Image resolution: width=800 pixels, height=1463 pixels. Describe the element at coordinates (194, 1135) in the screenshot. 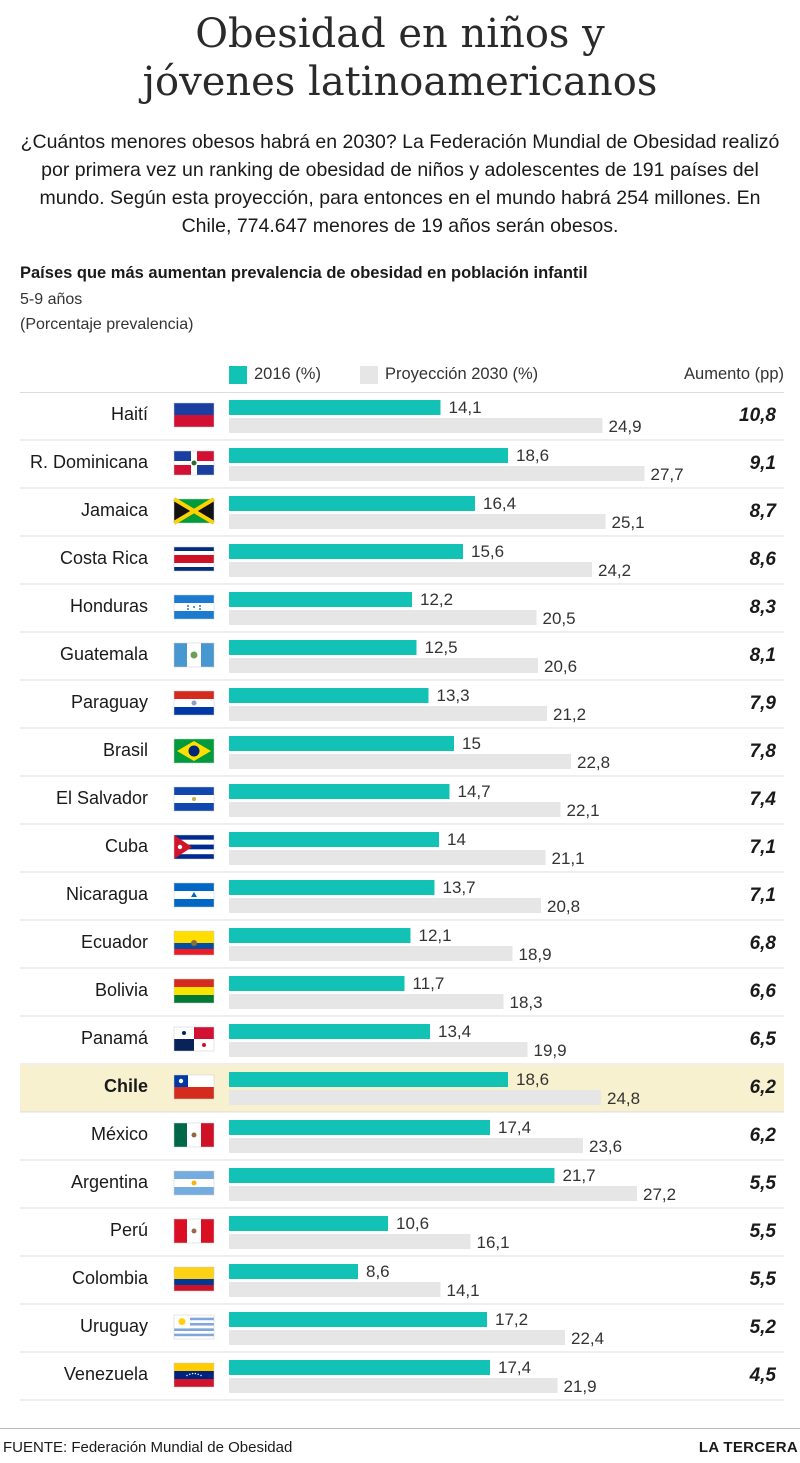

I see `mexico-flag-icon` at that location.